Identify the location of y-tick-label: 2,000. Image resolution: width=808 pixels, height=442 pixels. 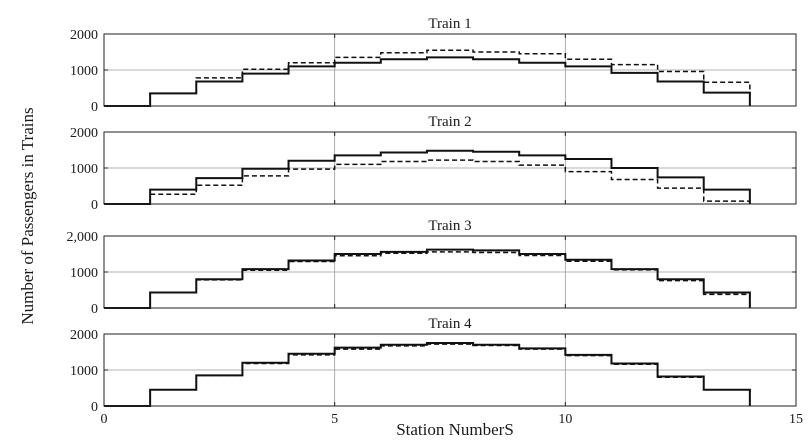
(83, 237).